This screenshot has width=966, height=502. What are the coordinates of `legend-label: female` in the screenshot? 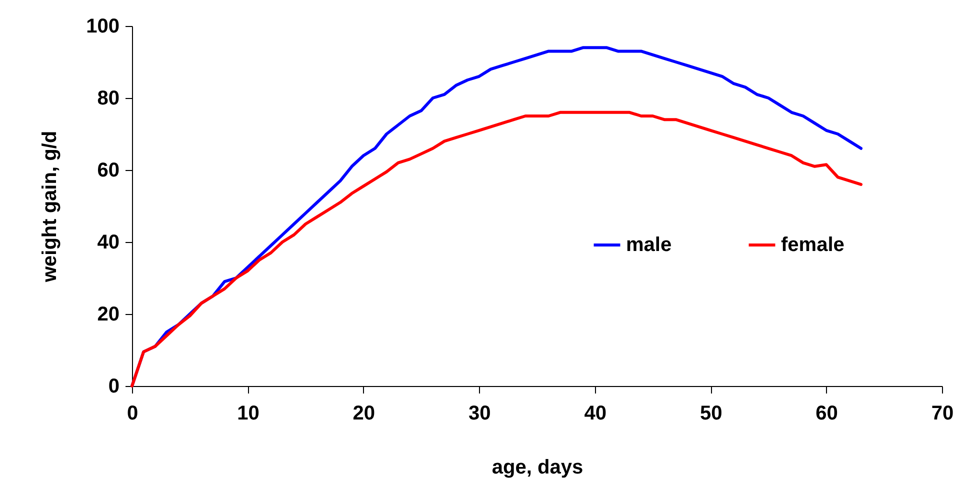 It's located at (812, 245).